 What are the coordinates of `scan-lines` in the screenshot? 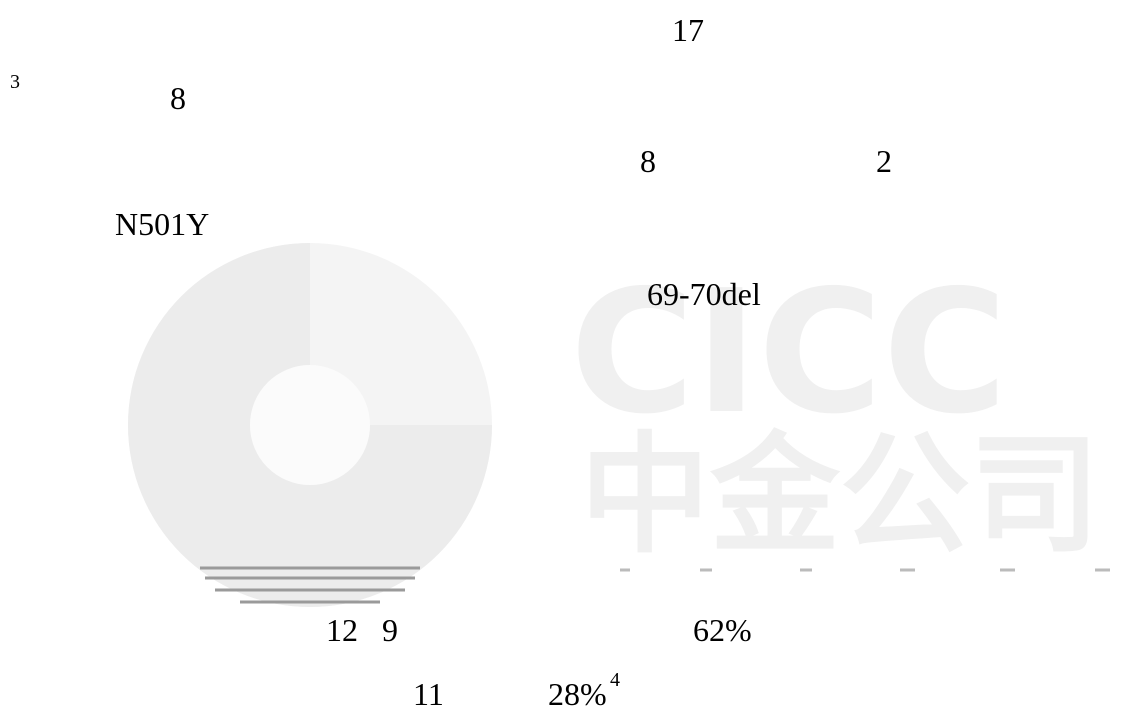 It's located at (310, 585).